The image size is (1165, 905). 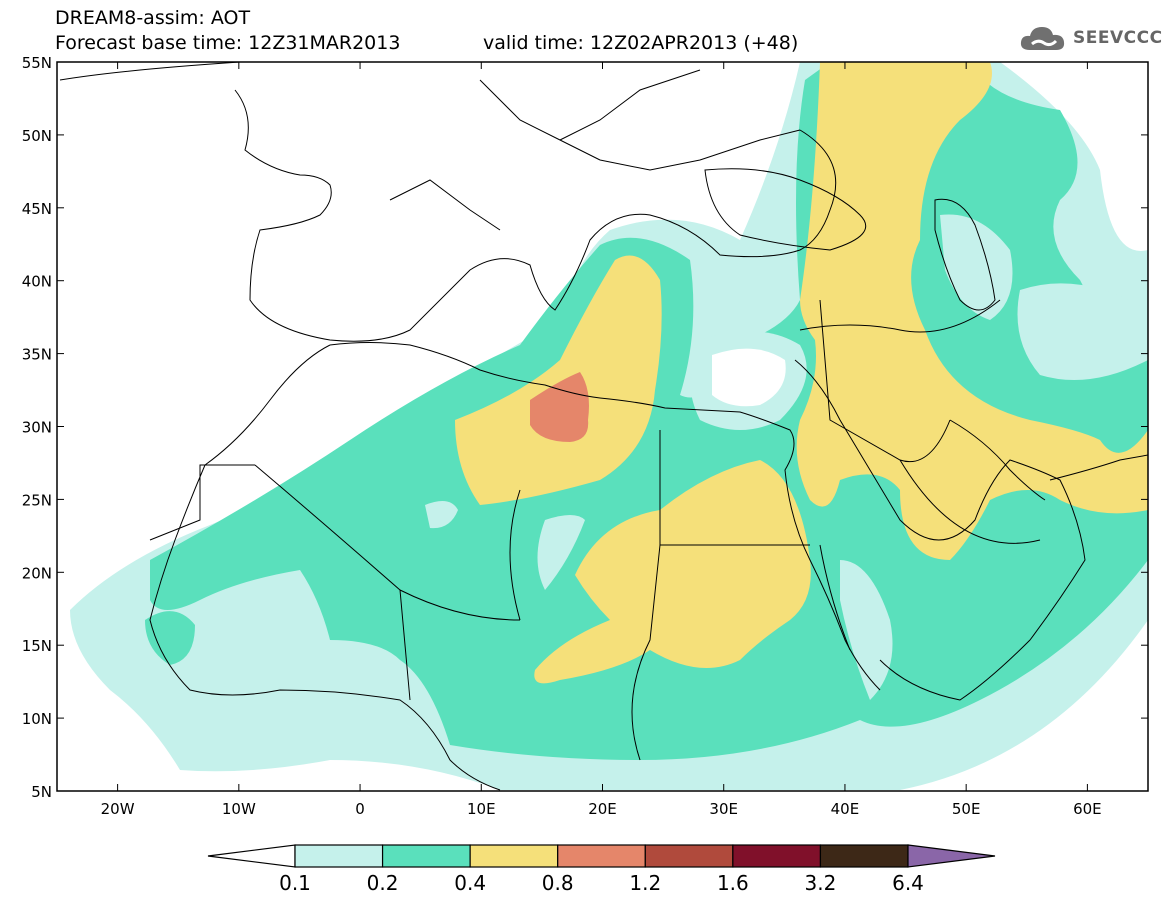 I want to click on coast-black-caspian, so click(x=850, y=239).